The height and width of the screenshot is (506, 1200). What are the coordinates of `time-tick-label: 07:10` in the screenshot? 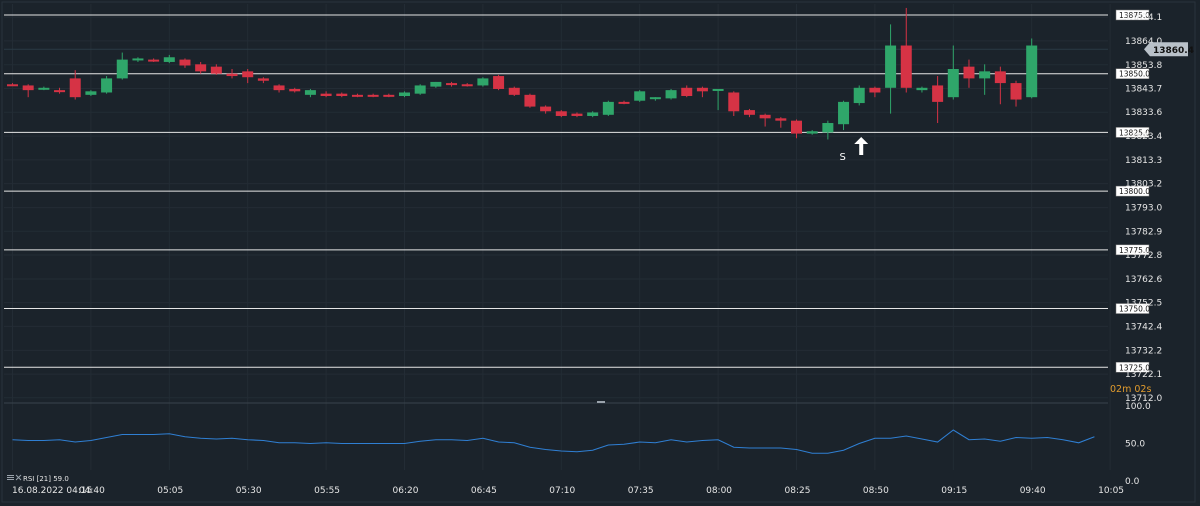 It's located at (562, 491).